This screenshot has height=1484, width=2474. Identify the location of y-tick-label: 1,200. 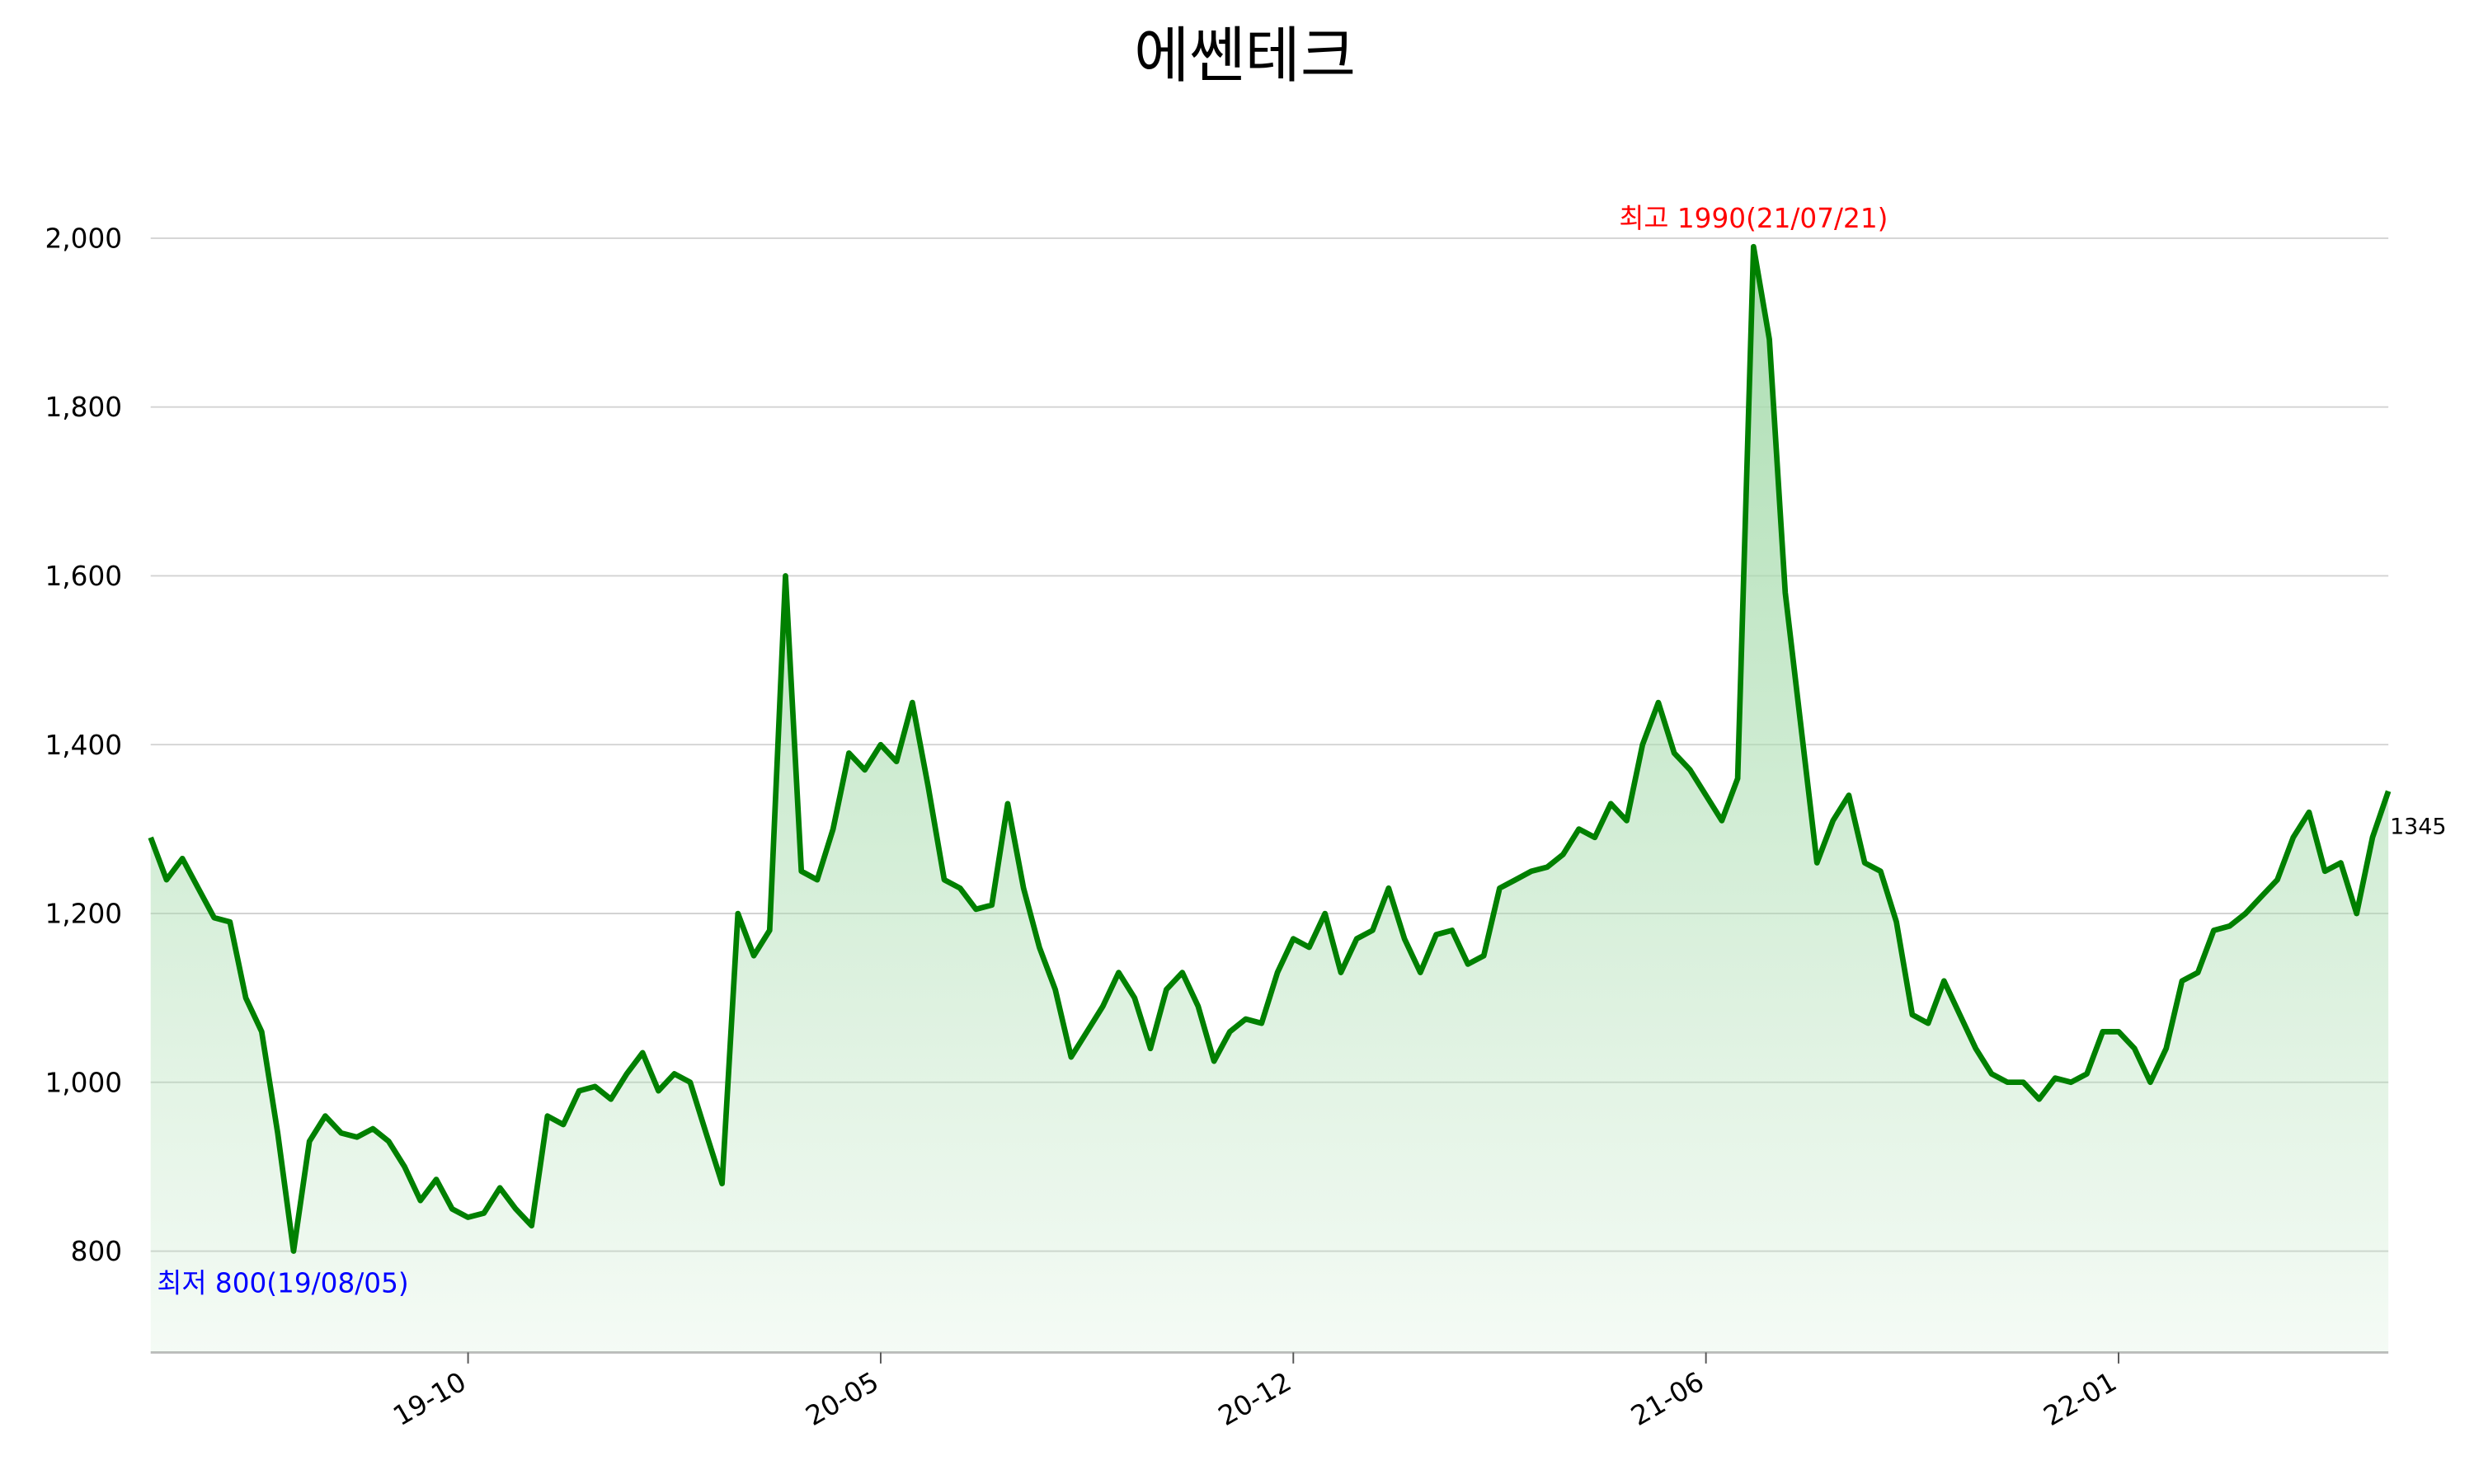
(83, 914).